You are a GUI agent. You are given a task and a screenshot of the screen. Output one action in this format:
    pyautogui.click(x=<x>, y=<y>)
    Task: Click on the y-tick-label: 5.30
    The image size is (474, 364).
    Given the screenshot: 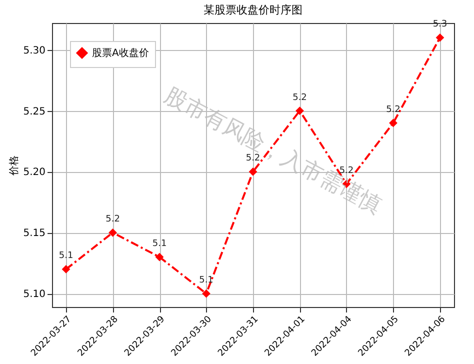 What is the action you would take?
    pyautogui.click(x=34, y=50)
    